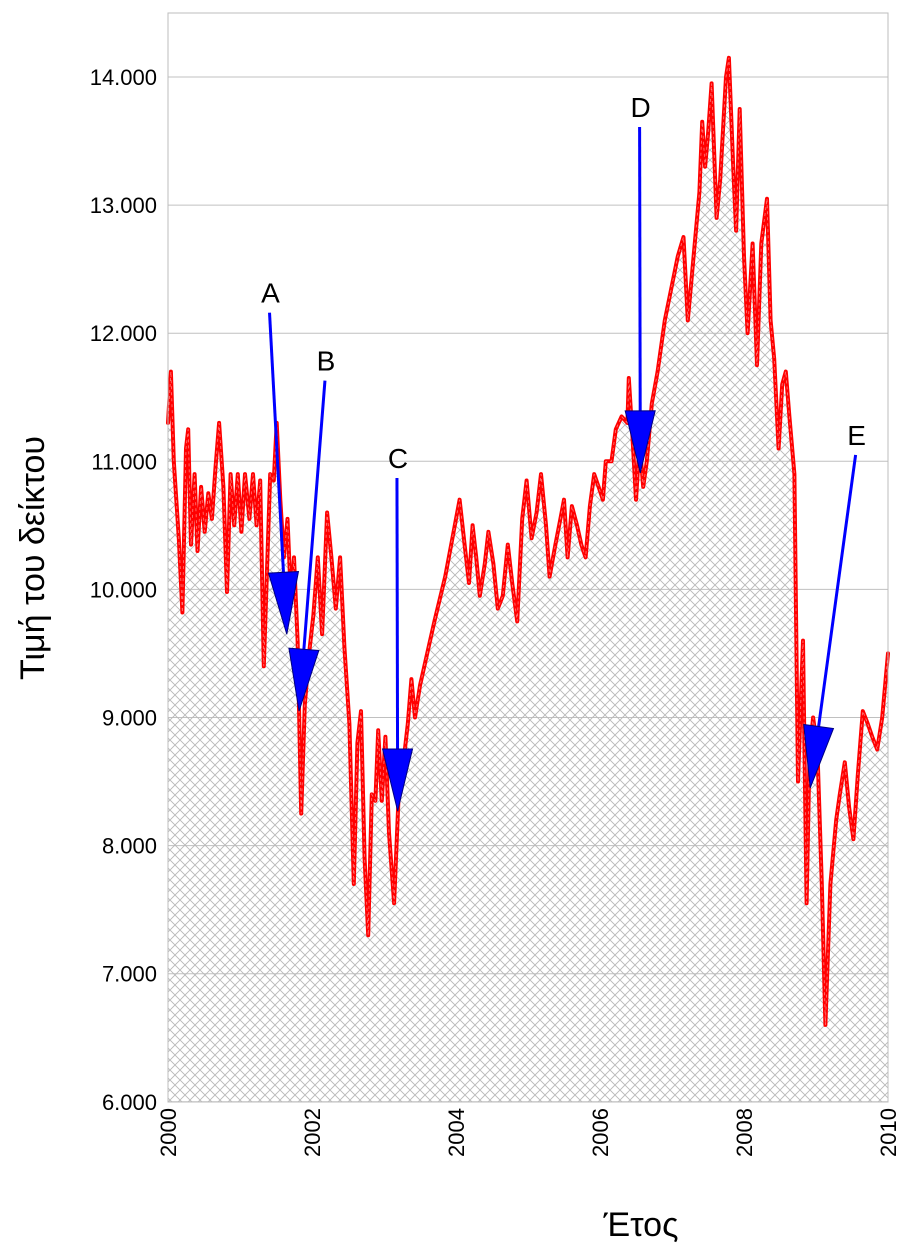 The height and width of the screenshot is (1254, 905). What do you see at coordinates (888, 1132) in the screenshot?
I see `x-tick-label-5: 2010` at bounding box center [888, 1132].